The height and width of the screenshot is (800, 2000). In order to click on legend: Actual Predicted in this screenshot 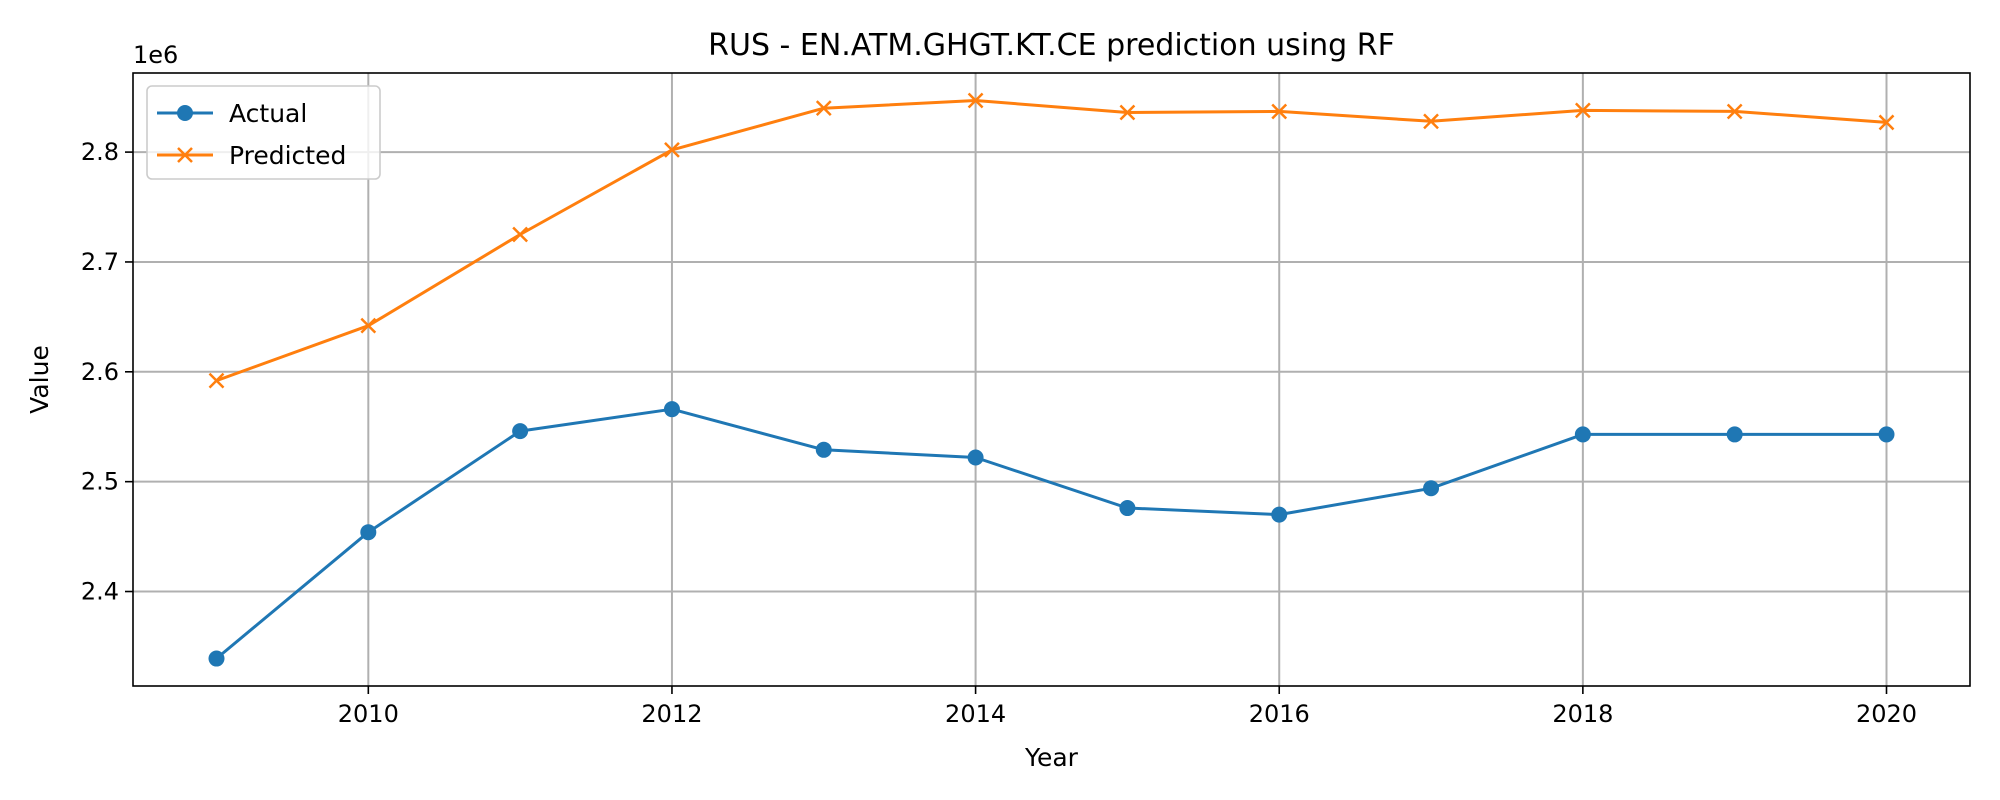, I will do `click(263, 132)`.